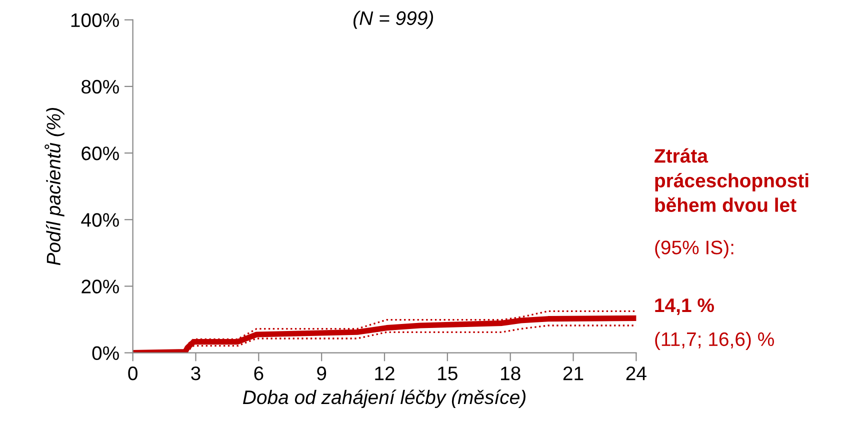 The height and width of the screenshot is (441, 846). I want to click on x-tick-label: 3, so click(195, 373).